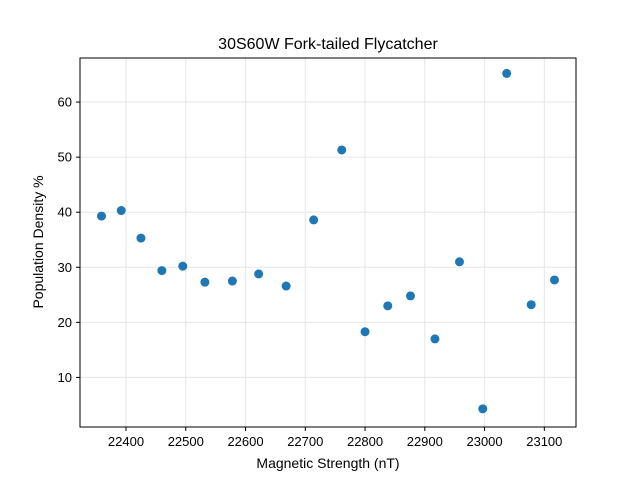 This screenshot has width=640, height=480. What do you see at coordinates (65, 267) in the screenshot?
I see `y-tick-label: 30` at bounding box center [65, 267].